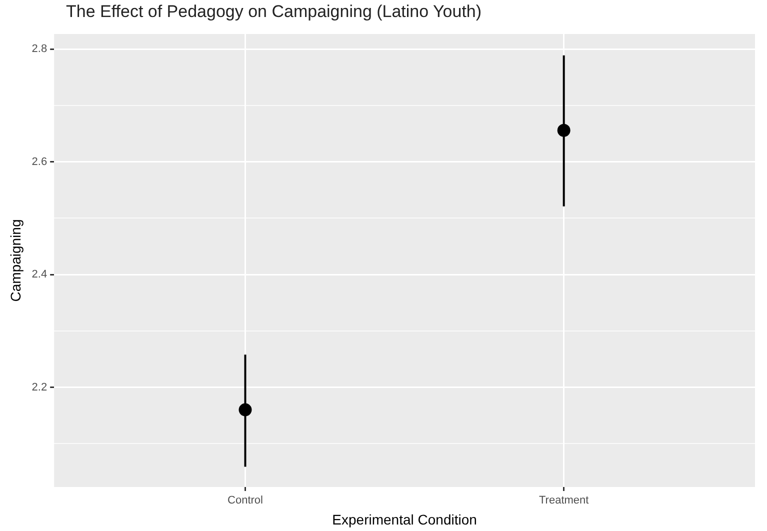 Image resolution: width=767 pixels, height=531 pixels. Describe the element at coordinates (274, 12) in the screenshot. I see `chart-title: The Effect of Pedagogy on Campaigning (Latino Youth)` at that location.